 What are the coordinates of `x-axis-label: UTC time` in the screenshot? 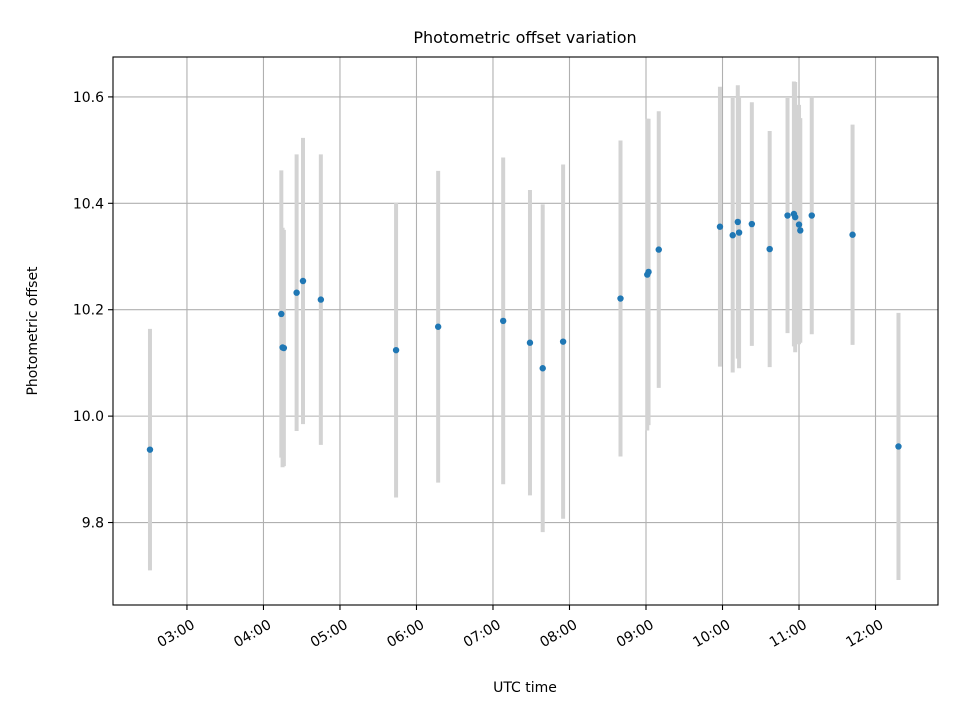 It's located at (525, 688).